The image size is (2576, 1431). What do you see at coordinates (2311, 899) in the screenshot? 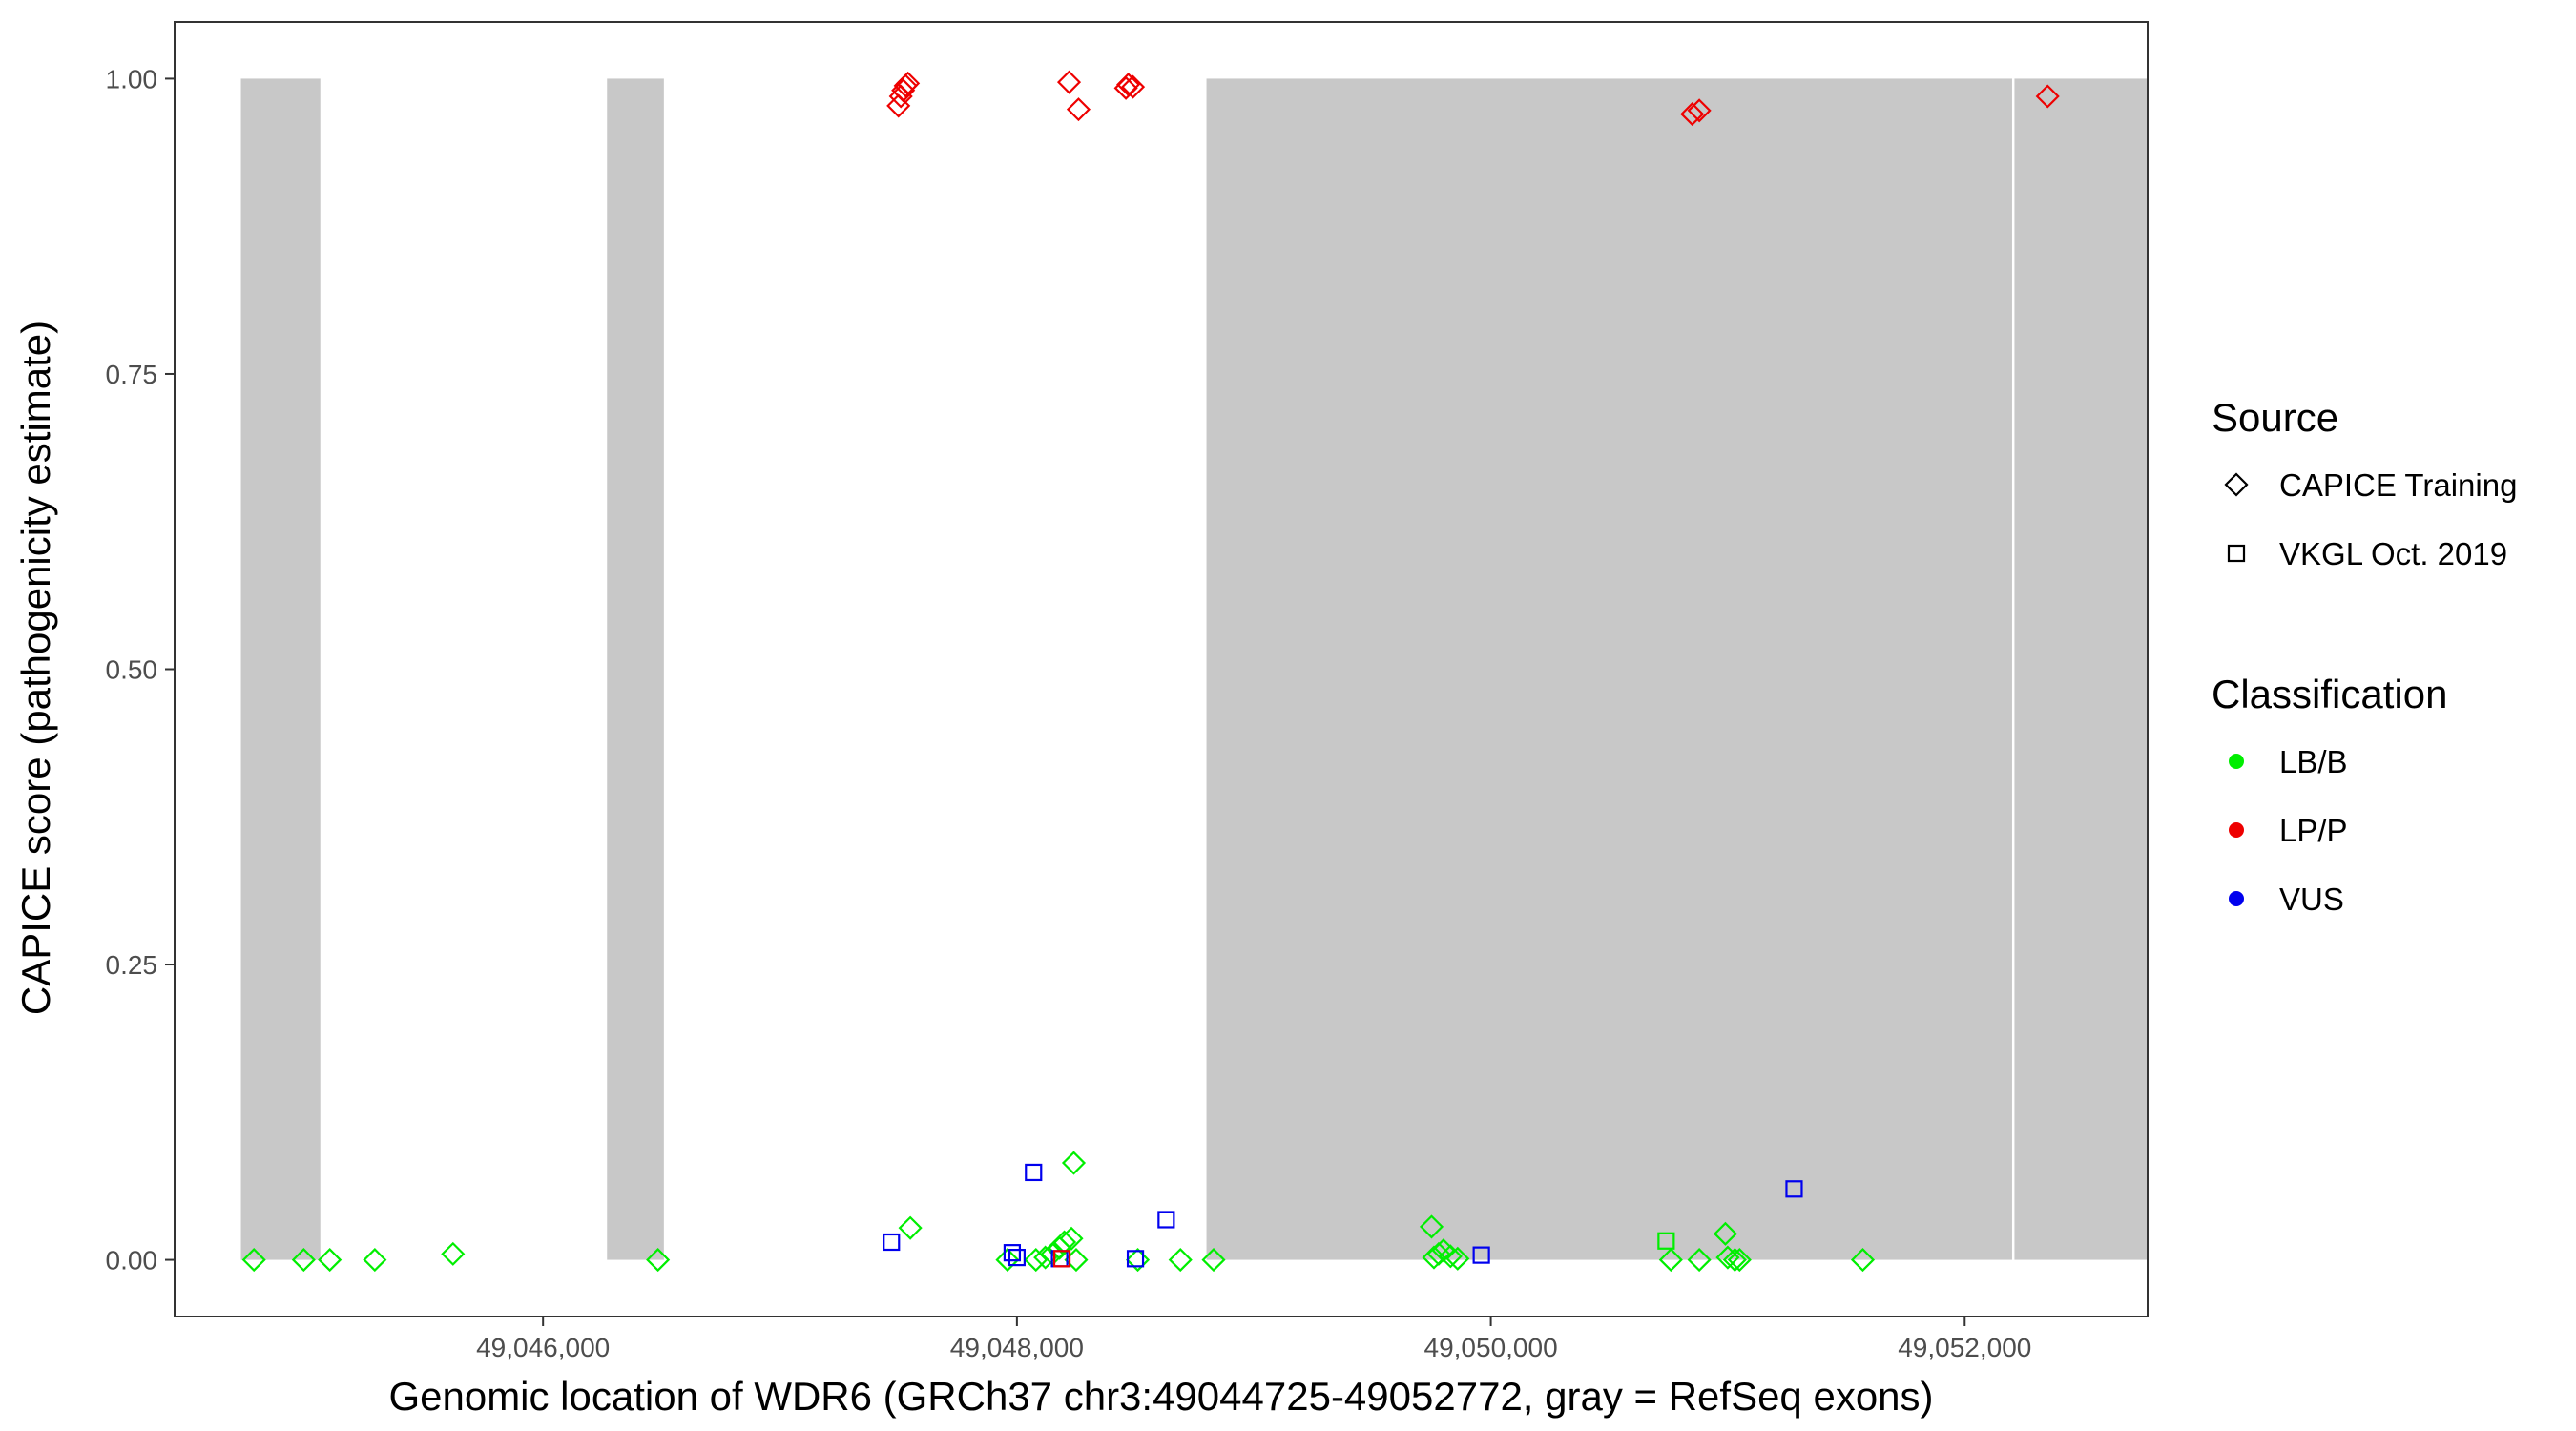
I see `legend-label: VUS` at bounding box center [2311, 899].